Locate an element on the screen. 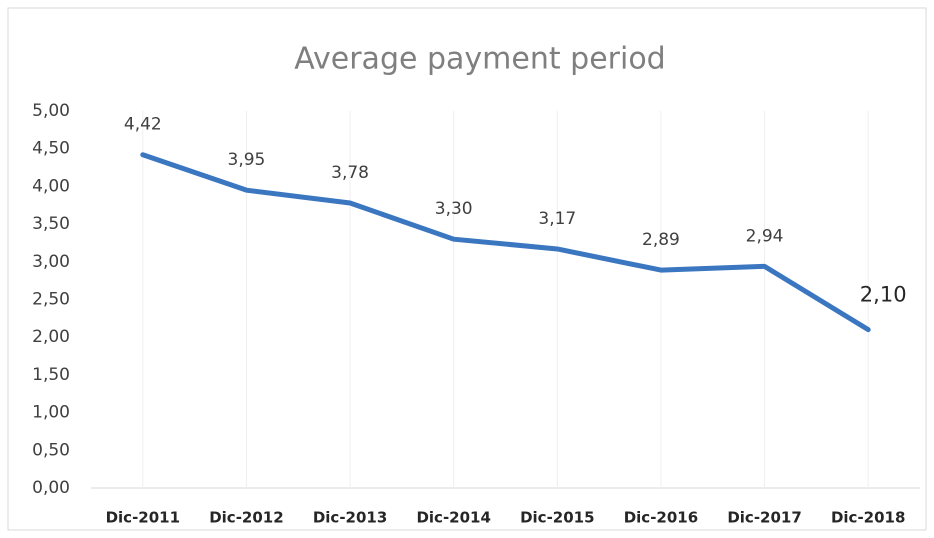  y-tick-label: 1,50 is located at coordinates (51, 375).